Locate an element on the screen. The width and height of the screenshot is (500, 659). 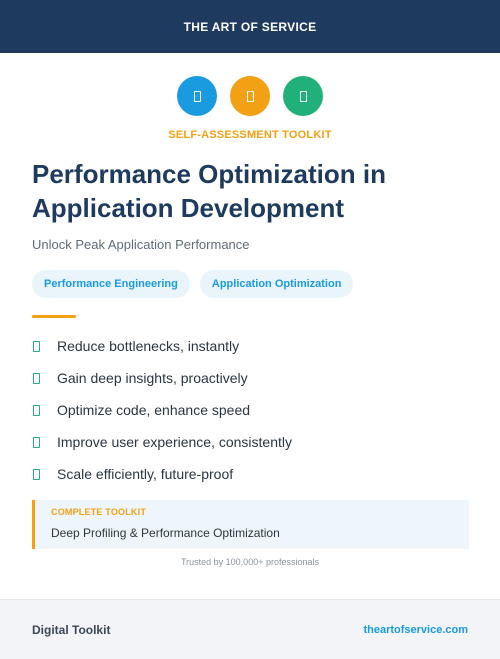
top-banner: THE ART OF SERVICE is located at coordinates (250, 26).